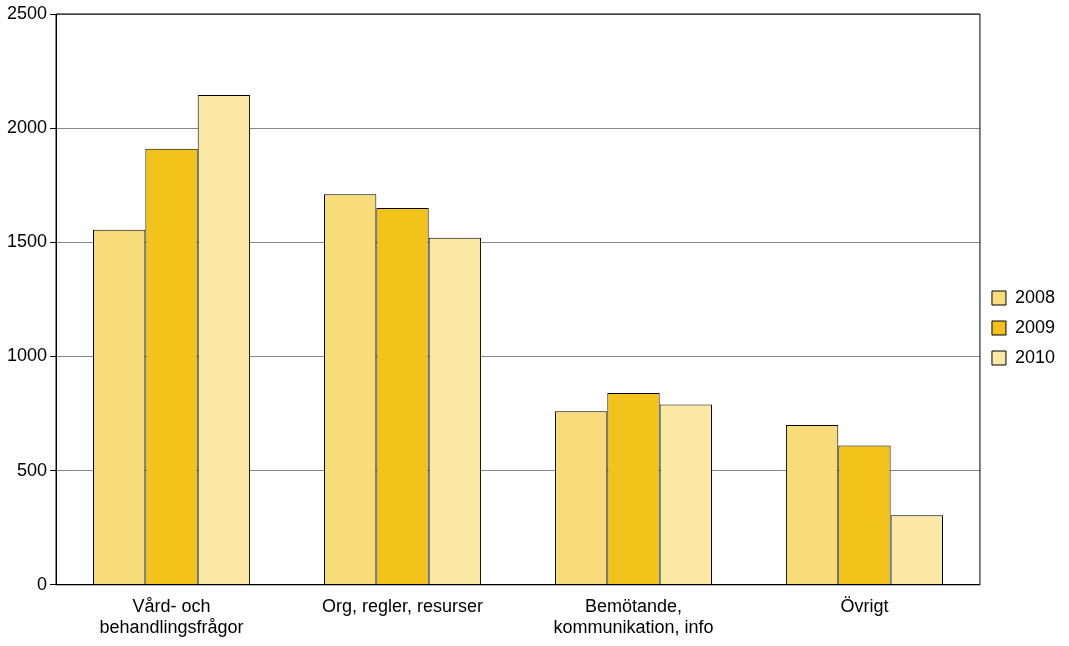 This screenshot has height=646, width=1069. I want to click on x-tick-label: Org, regler, resurser, so click(402, 605).